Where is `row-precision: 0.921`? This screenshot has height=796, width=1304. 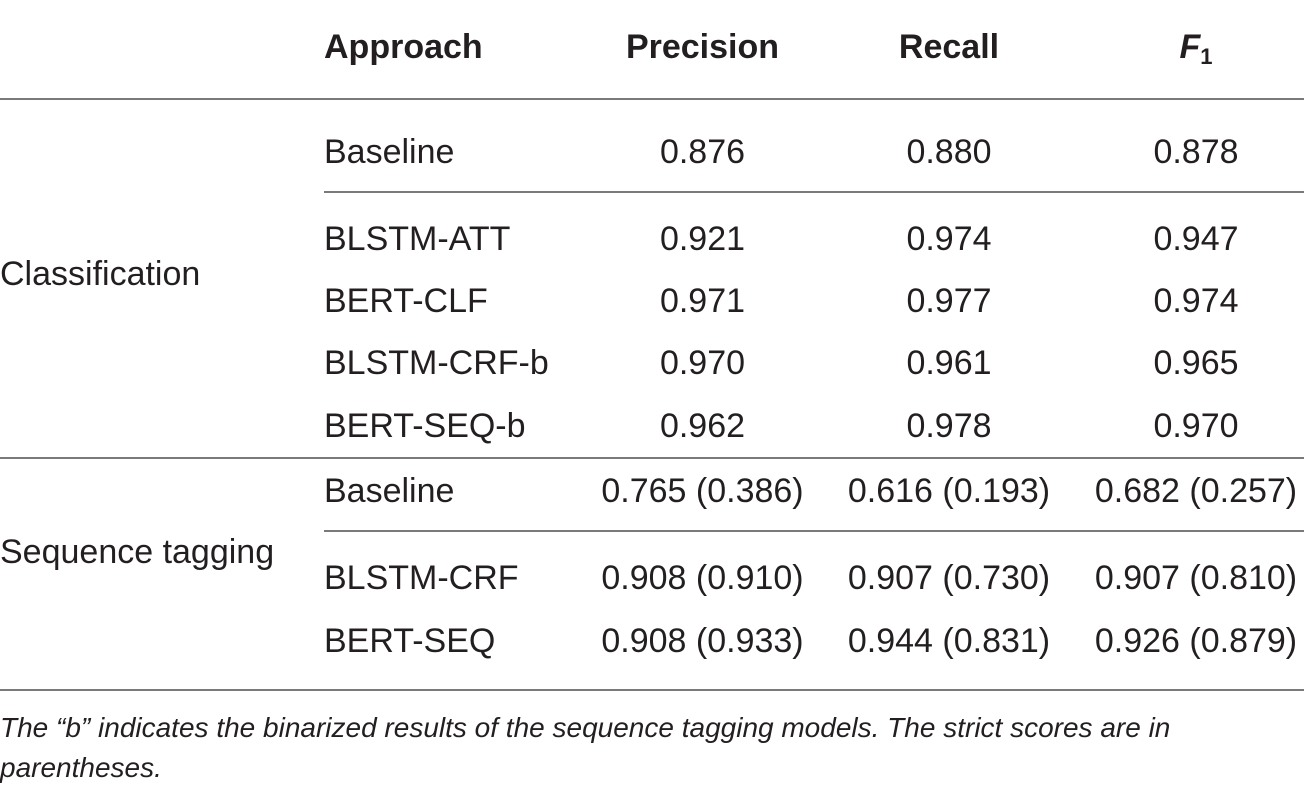
row-precision: 0.921 is located at coordinates (702, 239).